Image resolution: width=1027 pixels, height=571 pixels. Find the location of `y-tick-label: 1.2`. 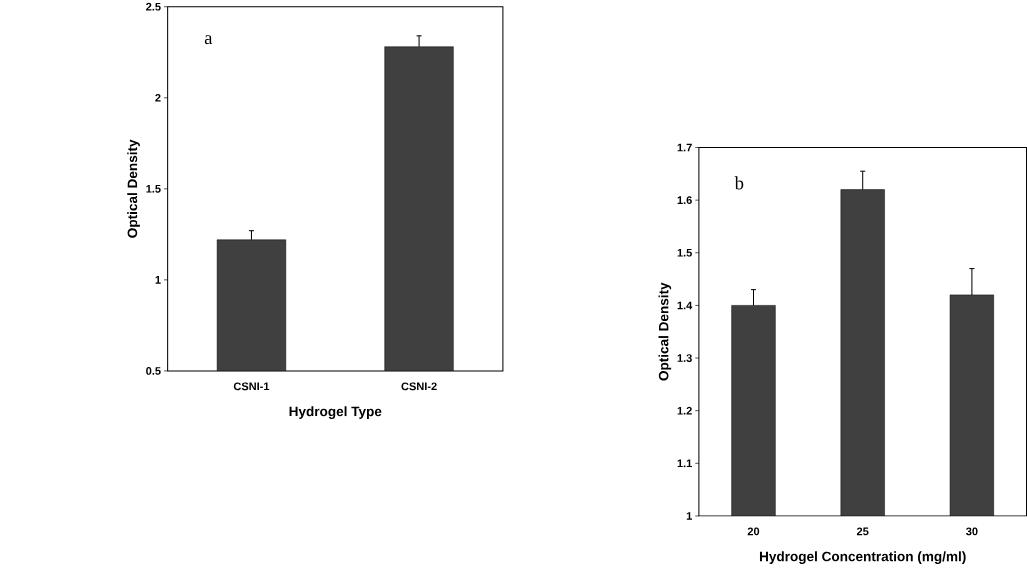

y-tick-label: 1.2 is located at coordinates (684, 410).